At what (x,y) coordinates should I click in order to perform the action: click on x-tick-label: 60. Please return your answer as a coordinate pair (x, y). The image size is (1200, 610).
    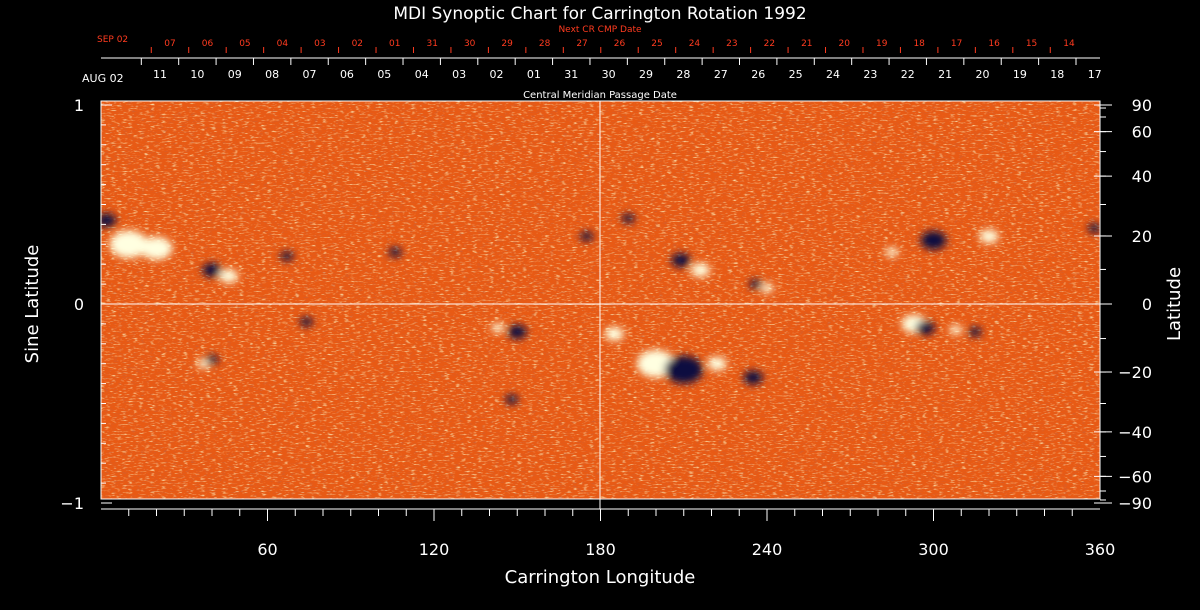
    Looking at the image, I should click on (267, 549).